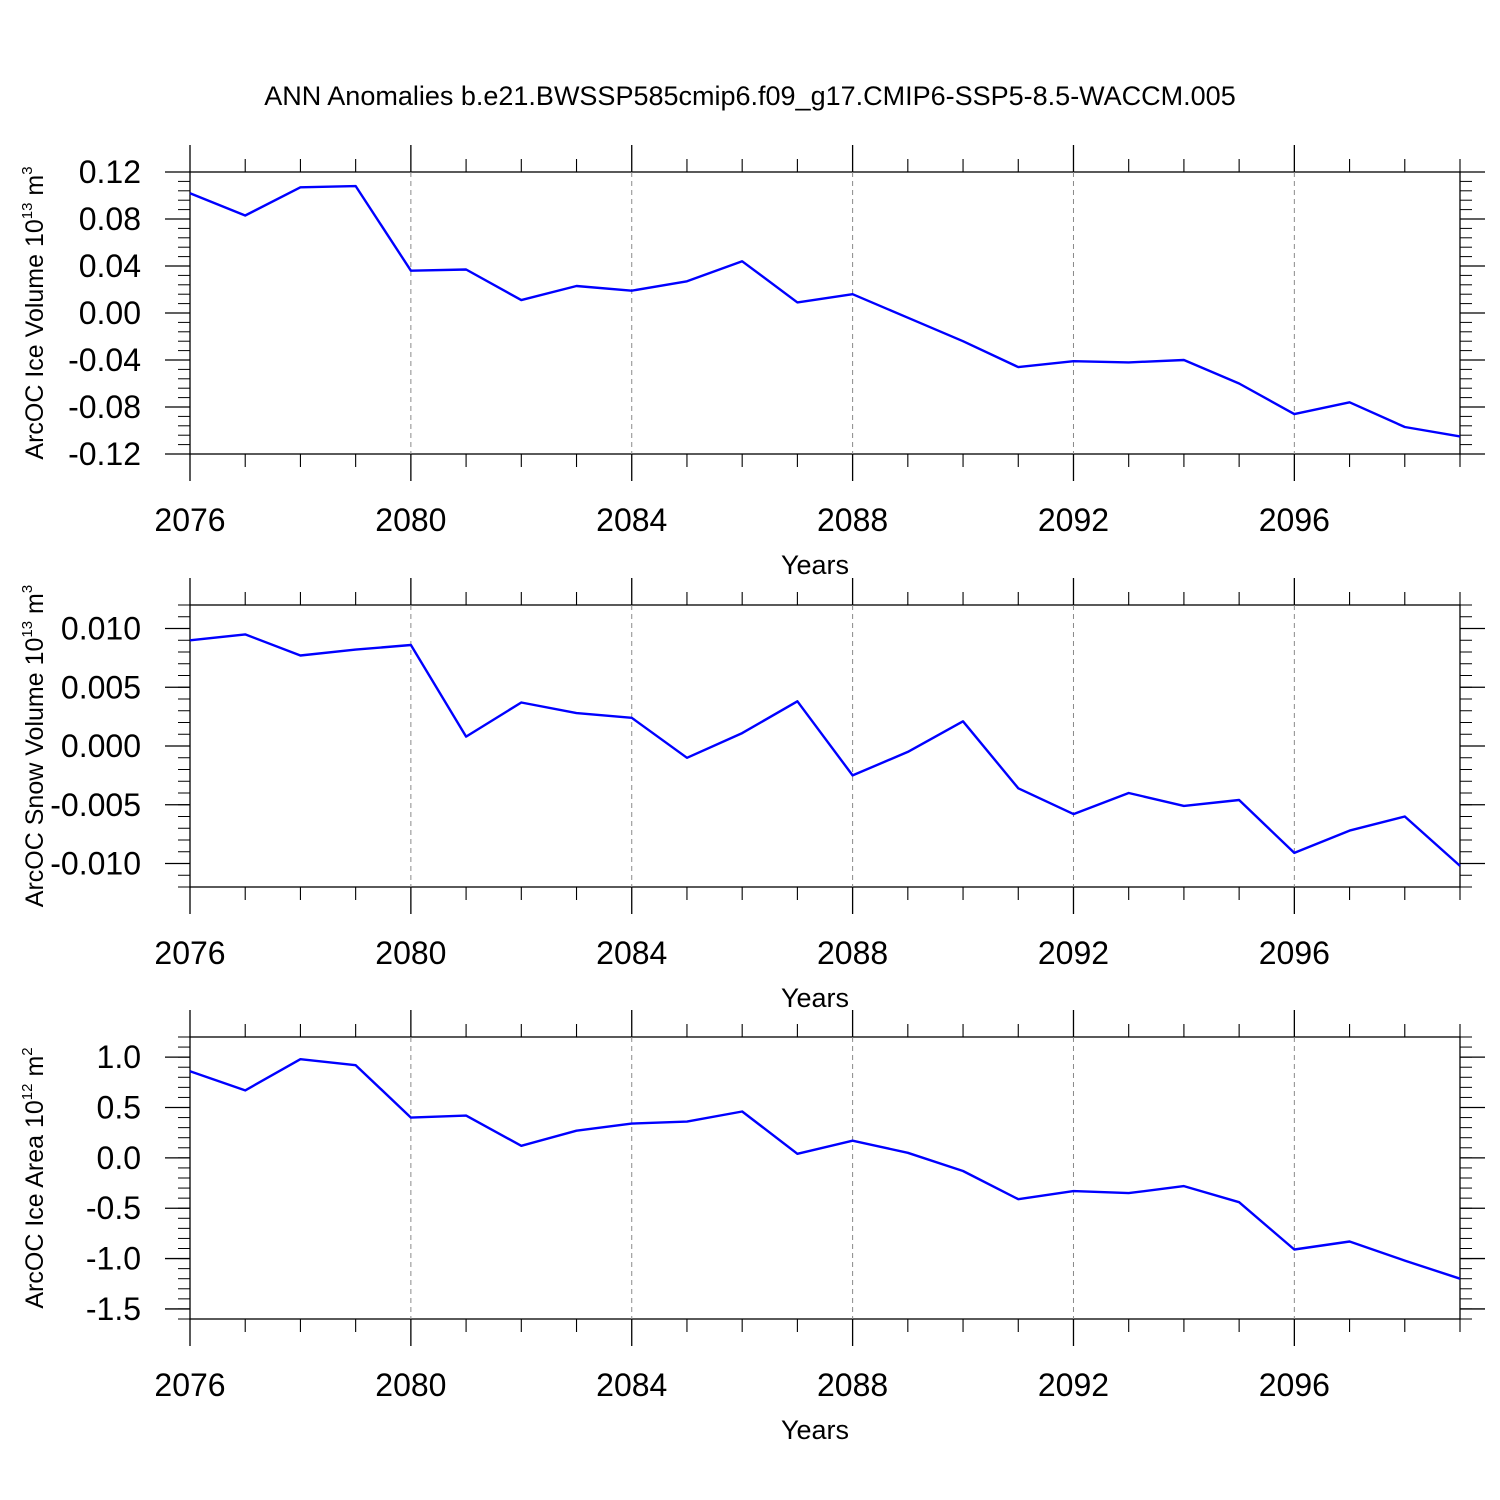 The height and width of the screenshot is (1500, 1500). I want to click on y-tick-label: -0.5, so click(113, 1208).